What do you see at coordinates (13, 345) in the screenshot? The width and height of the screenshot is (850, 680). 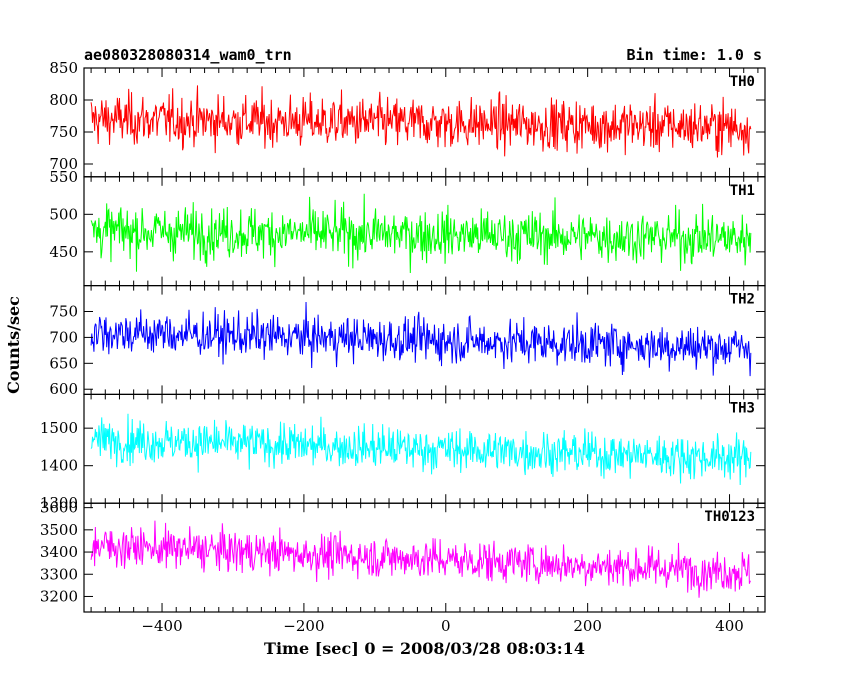 I see `y-axis-label: Counts/sec` at bounding box center [13, 345].